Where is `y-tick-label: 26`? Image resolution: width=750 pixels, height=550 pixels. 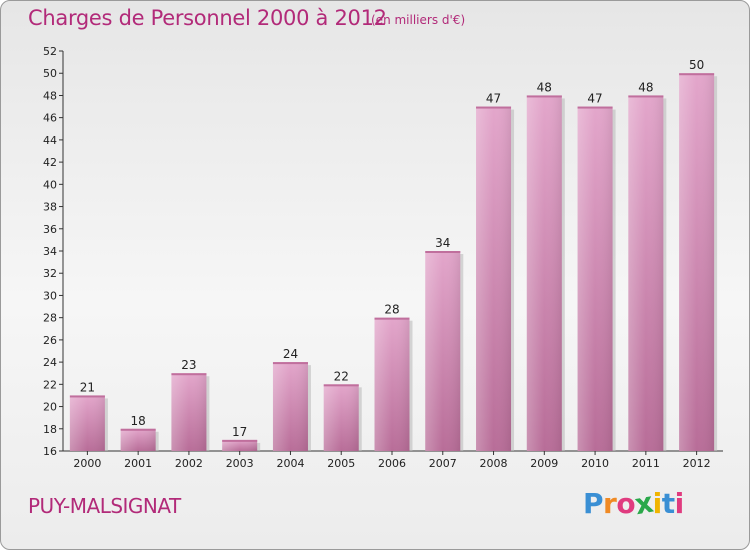 y-tick-label: 26 is located at coordinates (50, 340).